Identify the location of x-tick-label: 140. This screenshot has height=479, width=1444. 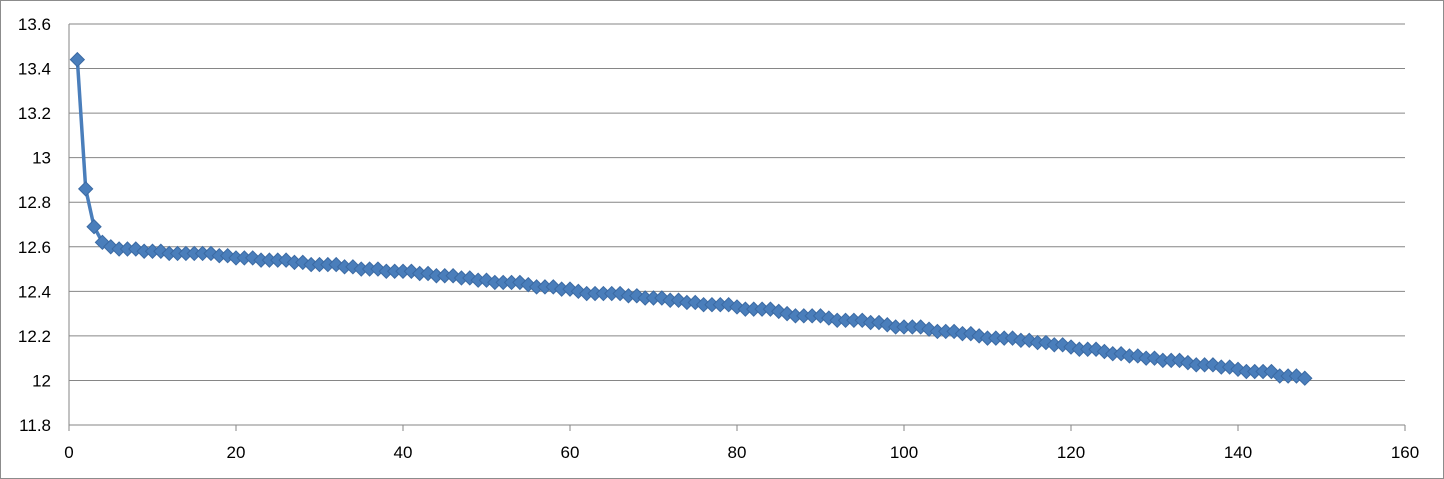
(1238, 452).